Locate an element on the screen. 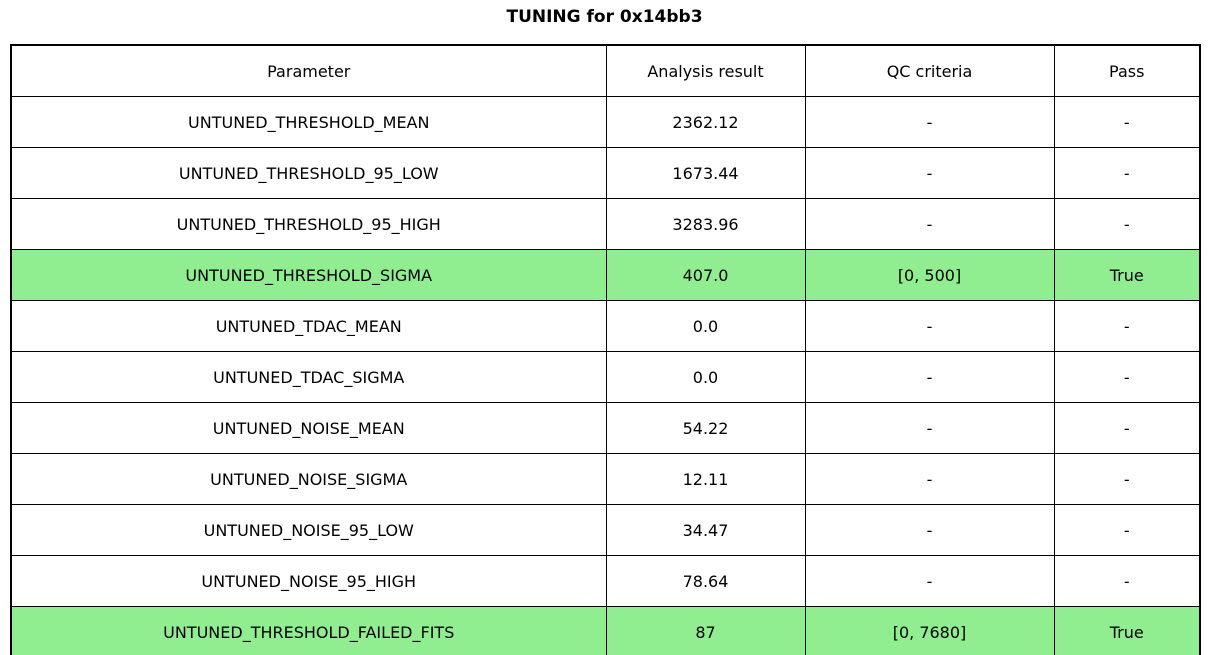  cell-parameter: UNTUNED_NOISE_95_HIGH is located at coordinates (308, 581).